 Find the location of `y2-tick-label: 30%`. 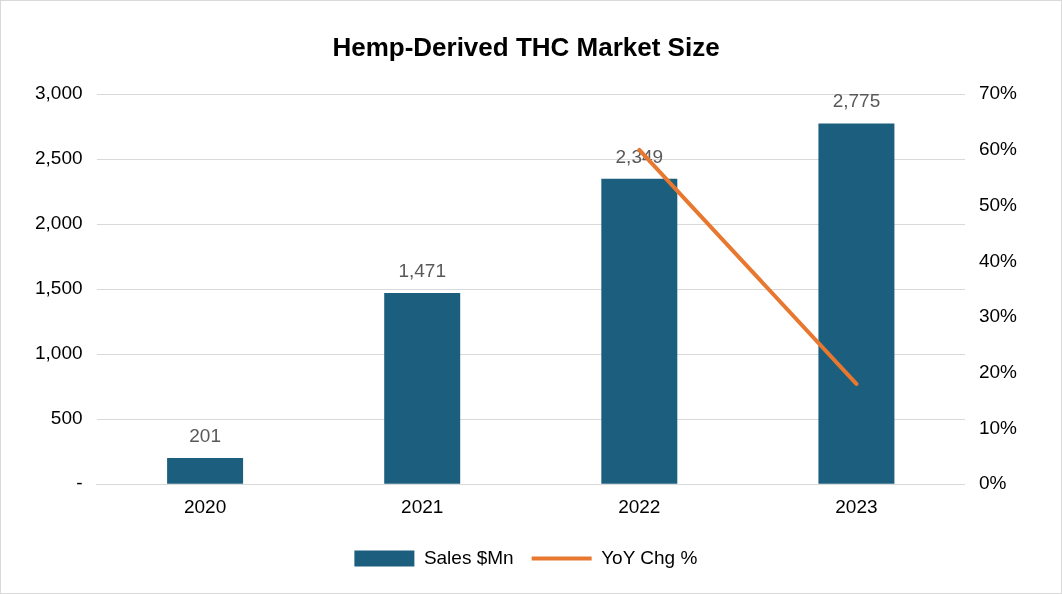

y2-tick-label: 30% is located at coordinates (998, 316).